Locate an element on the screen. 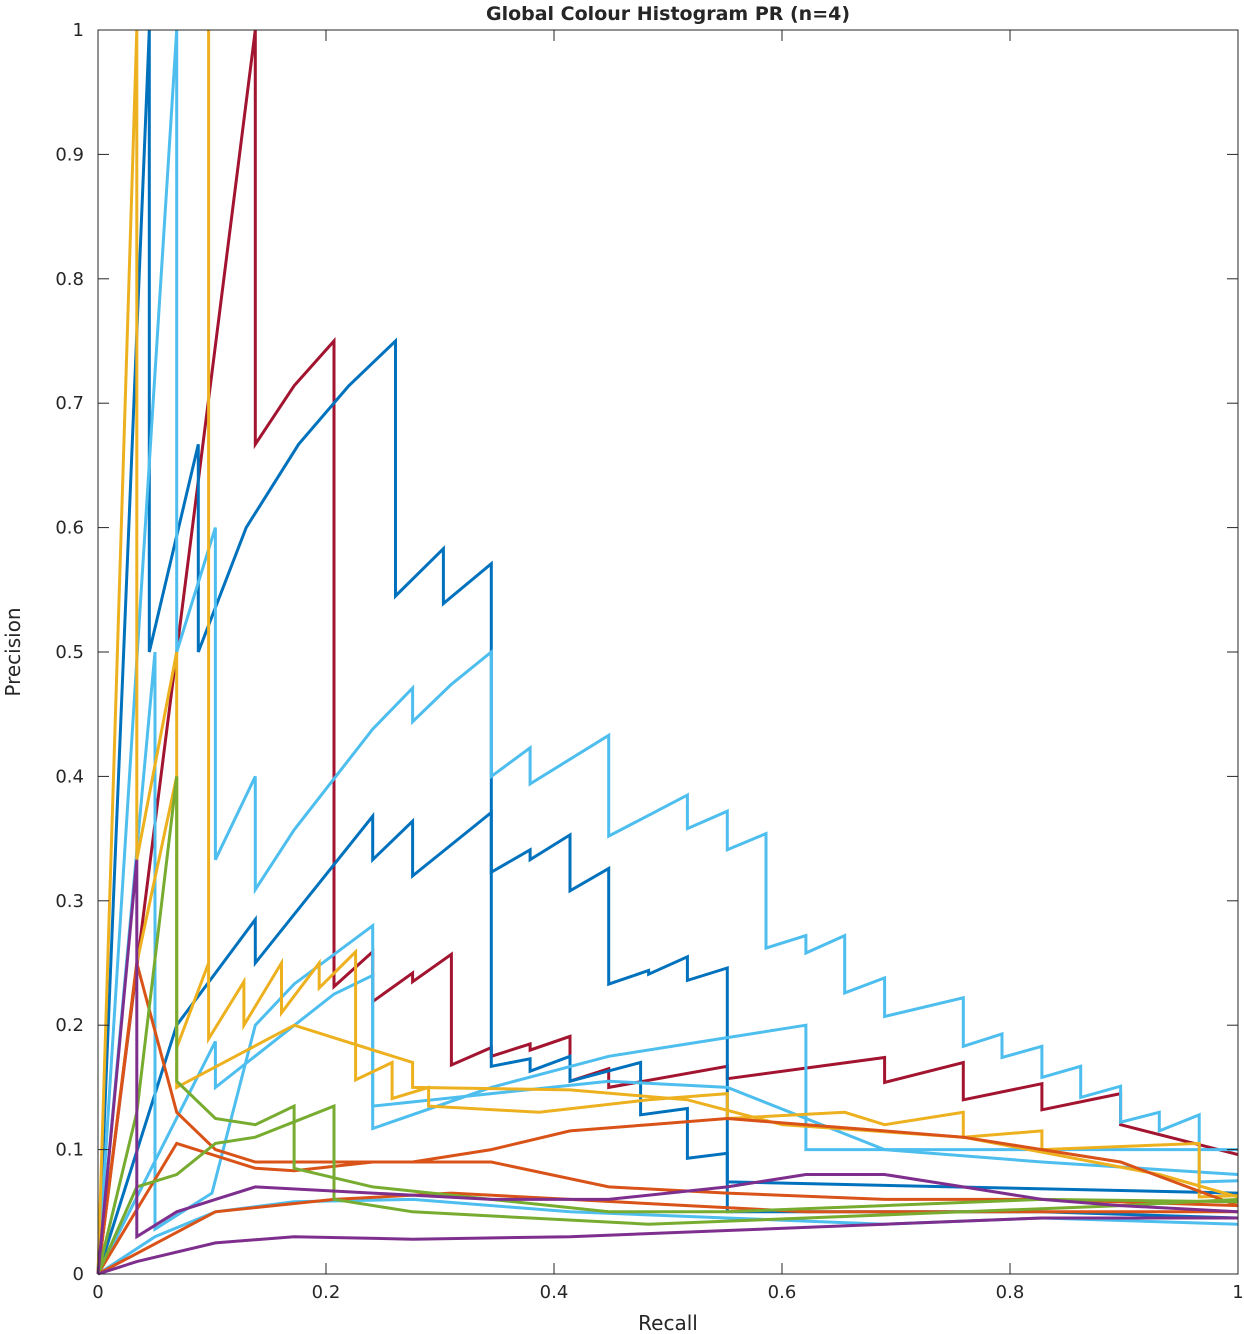  y-tick-label: 0.4 is located at coordinates (69, 776).